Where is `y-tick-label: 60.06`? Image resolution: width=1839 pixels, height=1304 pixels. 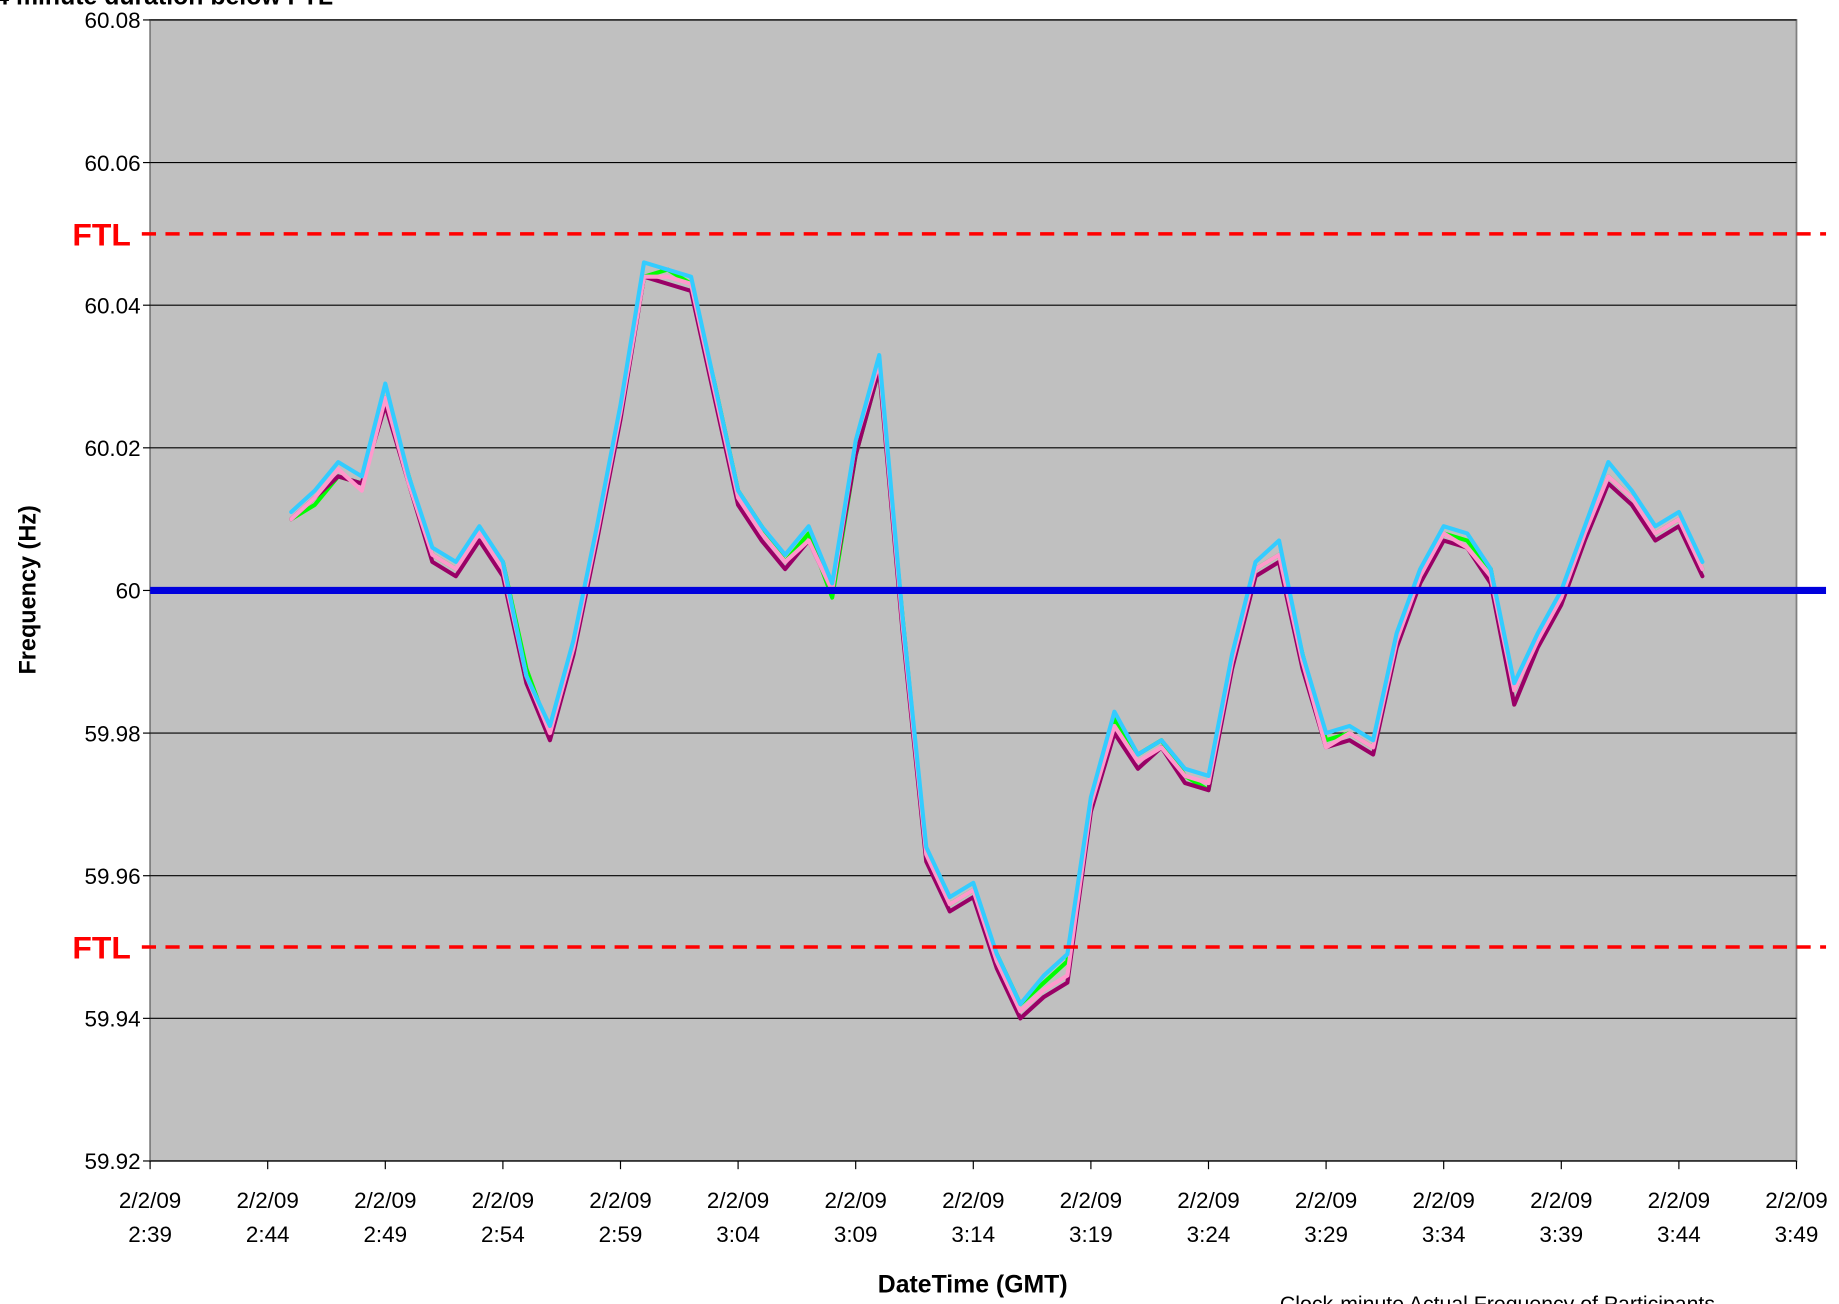 y-tick-label: 60.06 is located at coordinates (112, 163).